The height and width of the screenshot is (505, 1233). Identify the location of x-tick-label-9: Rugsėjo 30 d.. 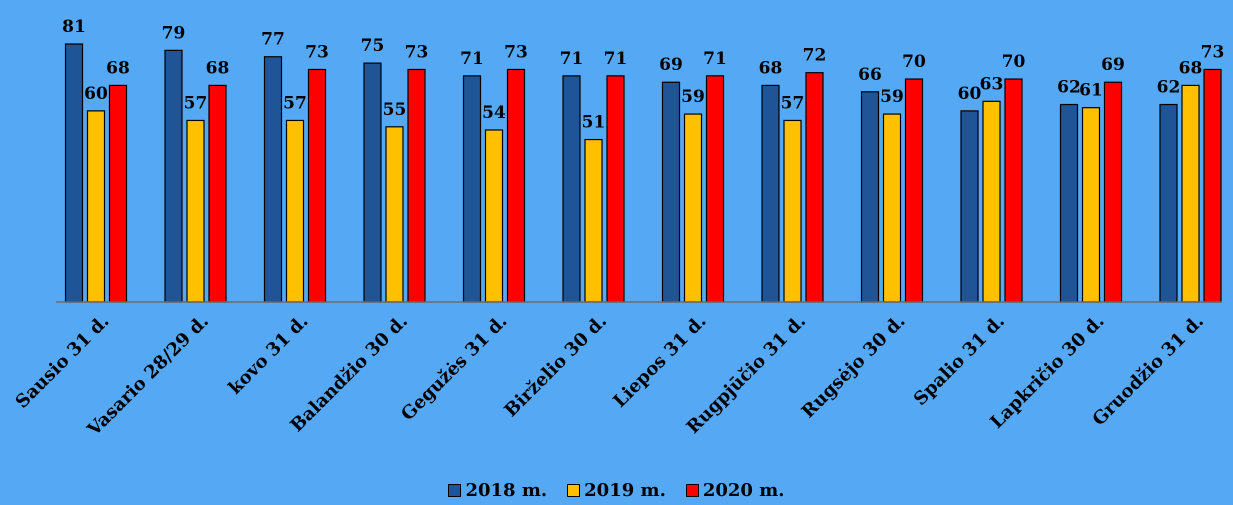
(854, 367).